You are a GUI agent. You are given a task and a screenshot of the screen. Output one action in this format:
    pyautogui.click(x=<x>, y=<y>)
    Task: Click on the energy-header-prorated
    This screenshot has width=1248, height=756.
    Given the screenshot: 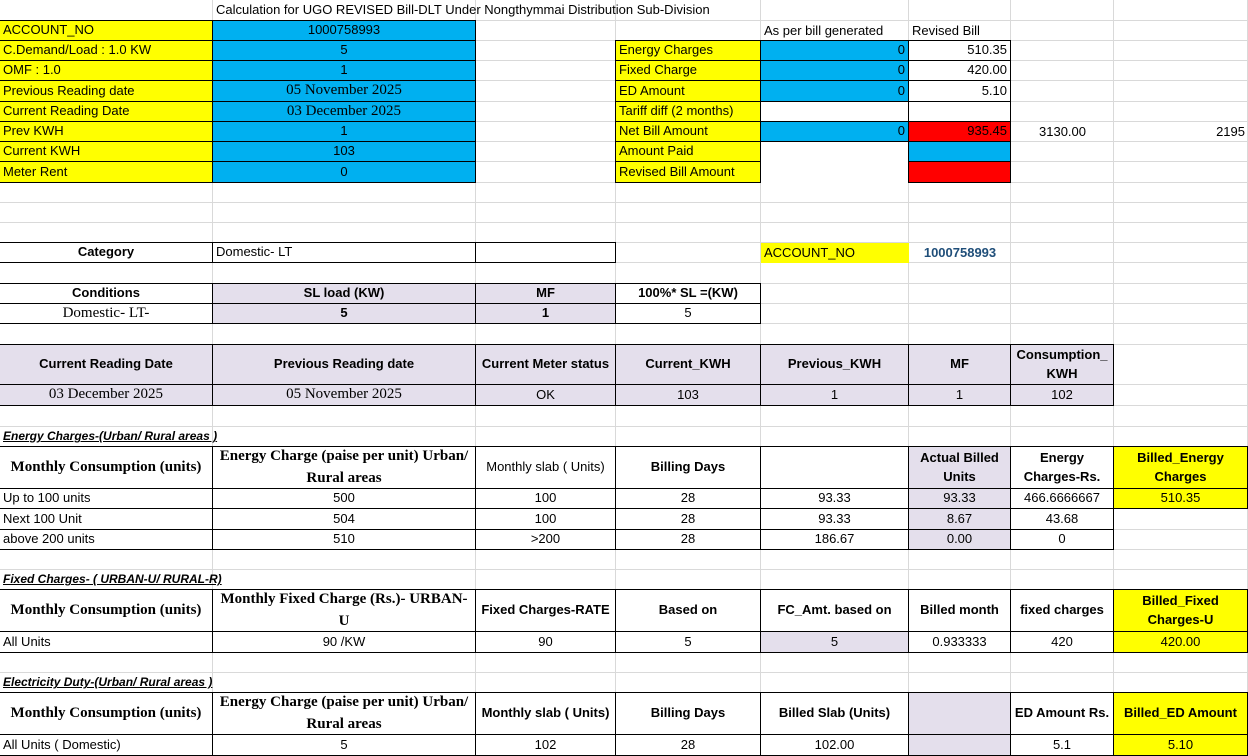 What is the action you would take?
    pyautogui.click(x=834, y=467)
    